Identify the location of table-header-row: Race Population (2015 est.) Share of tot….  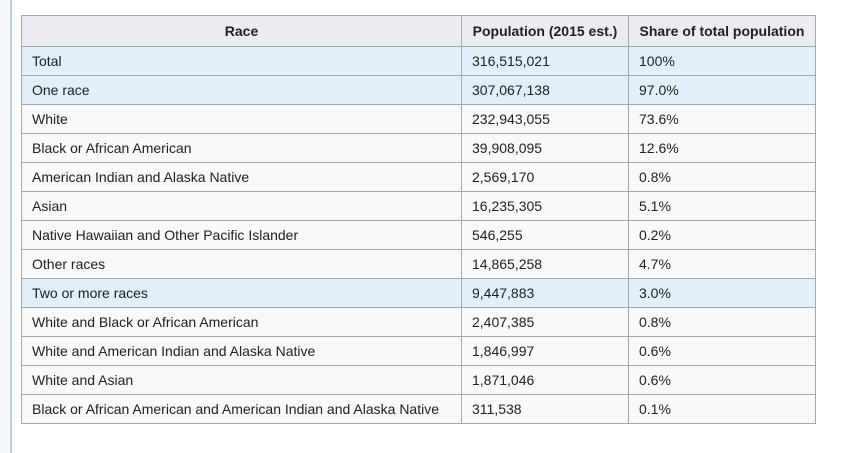
(418, 31).